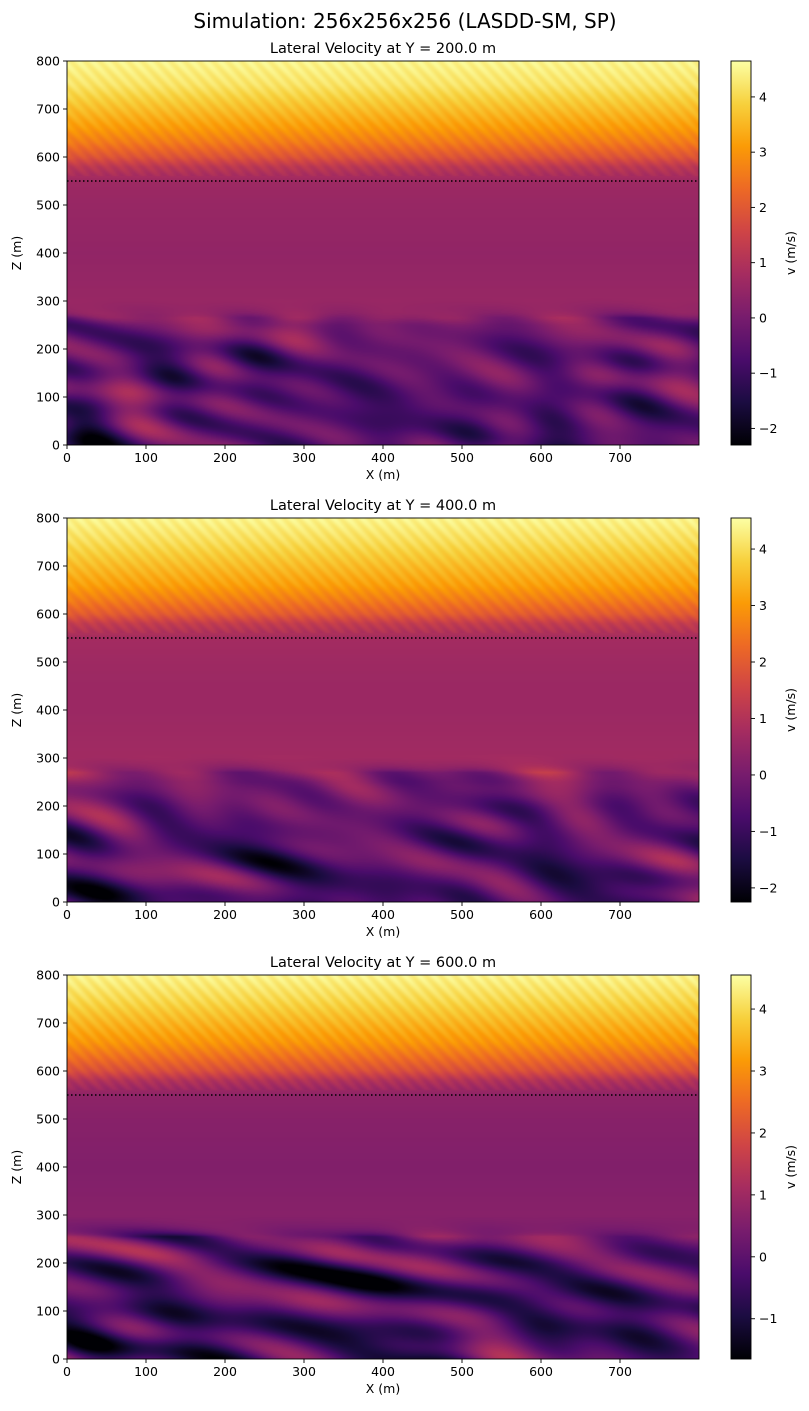  Describe the element at coordinates (404, 21) in the screenshot. I see `figure-suptitle: Simulation: 256x256x256 (LASDD-SM, SP)` at that location.